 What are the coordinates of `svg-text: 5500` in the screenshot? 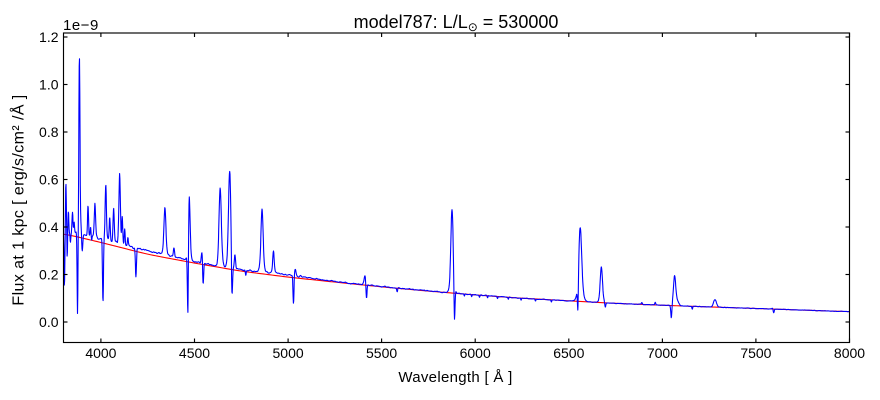 It's located at (381, 353).